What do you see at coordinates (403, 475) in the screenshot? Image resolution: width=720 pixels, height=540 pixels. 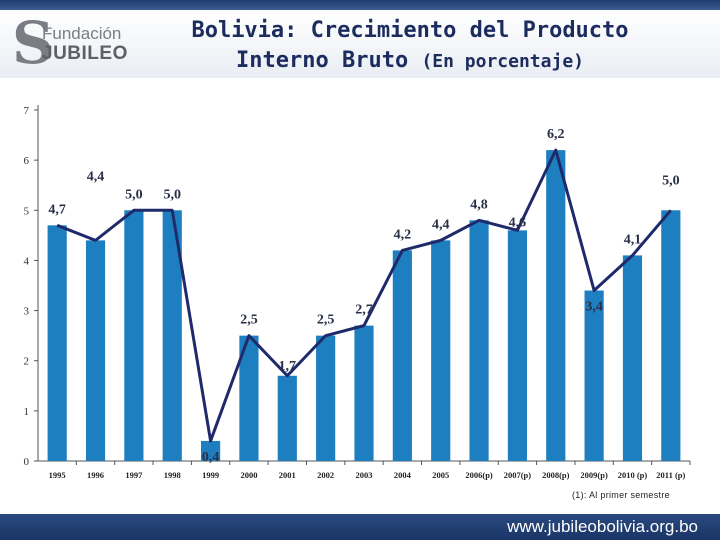 I see `x-tick-label: 2004` at bounding box center [403, 475].